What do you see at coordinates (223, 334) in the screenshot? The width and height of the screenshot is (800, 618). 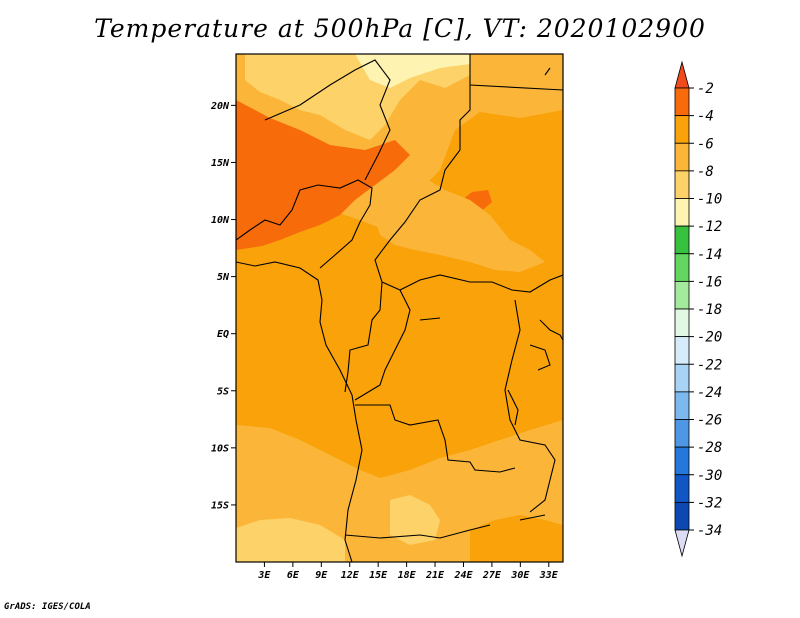 I see `lat-tick-label: EQ` at bounding box center [223, 334].